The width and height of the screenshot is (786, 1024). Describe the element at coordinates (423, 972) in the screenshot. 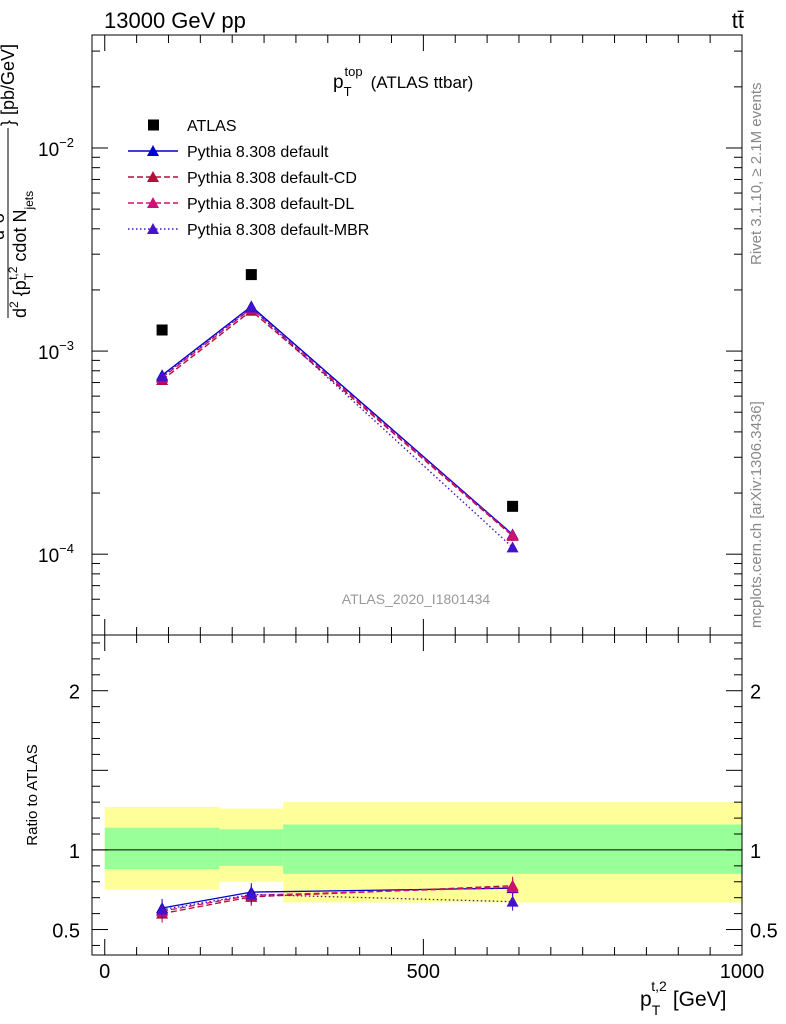

I see `x-tick-label: 500` at that location.